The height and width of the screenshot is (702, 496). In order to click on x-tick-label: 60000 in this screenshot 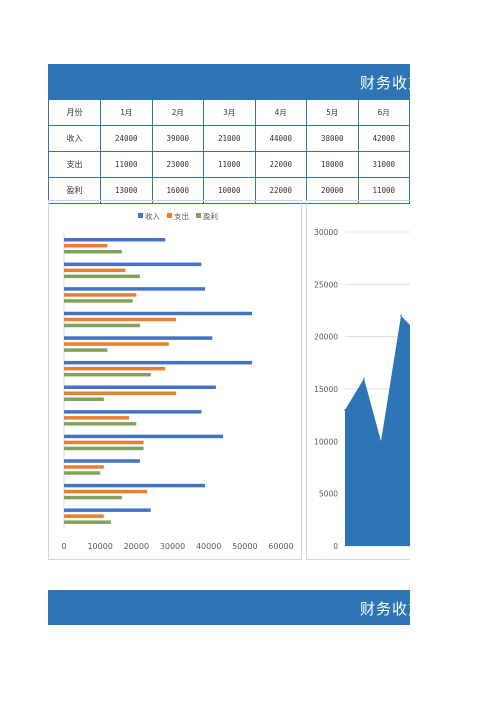, I will do `click(280, 546)`.